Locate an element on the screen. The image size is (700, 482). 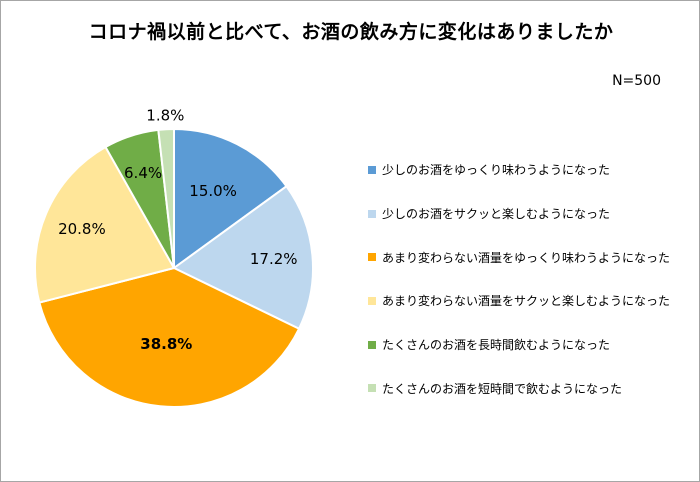
legend-item: たくさんのお酒を長時間飲むようになった is located at coordinates (519, 345).